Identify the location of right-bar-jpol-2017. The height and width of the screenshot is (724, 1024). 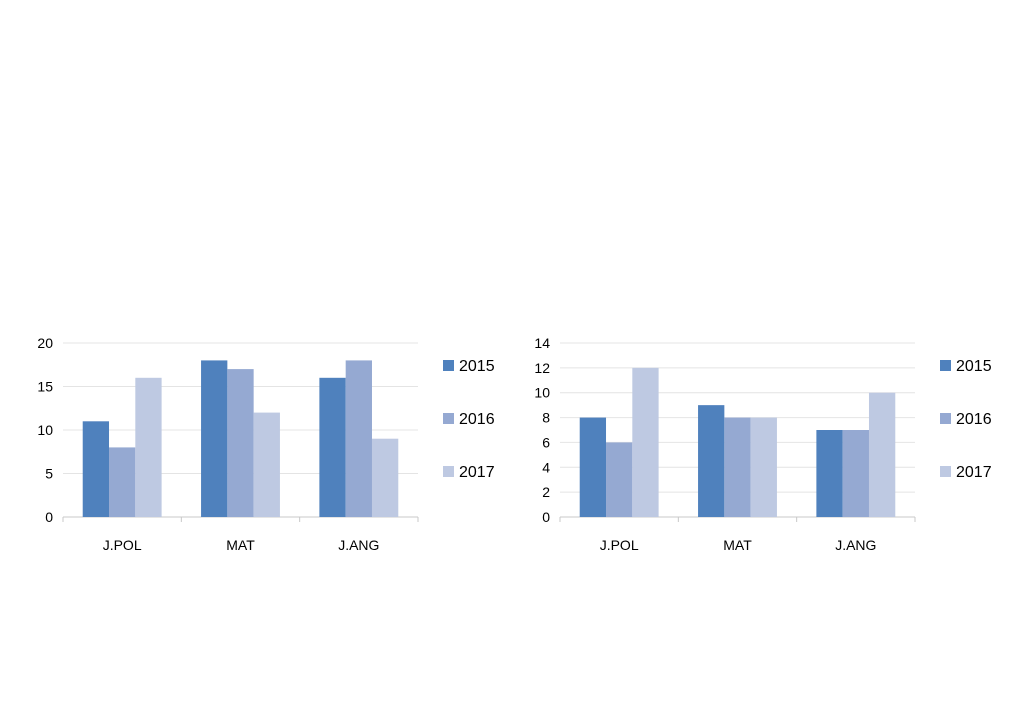
(645, 442).